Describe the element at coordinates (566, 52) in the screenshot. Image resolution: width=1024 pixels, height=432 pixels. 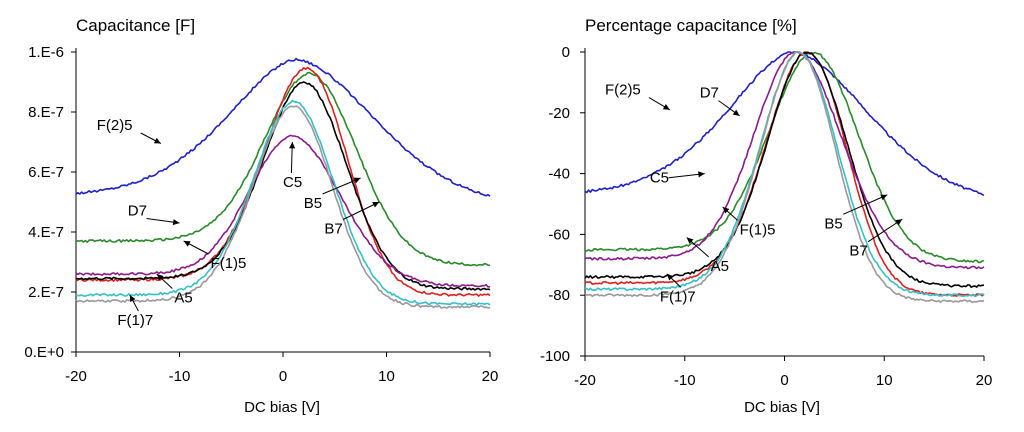
I see `y-tick-label: 0` at that location.